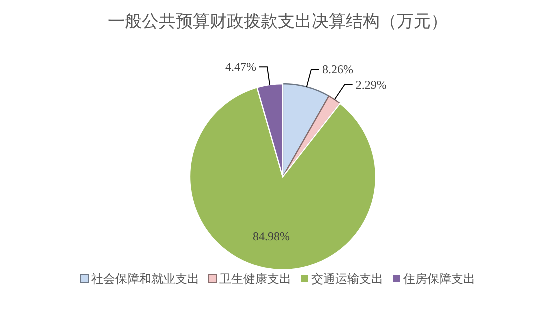 The image size is (556, 310). I want to click on data-label: 8.26%, so click(338, 69).